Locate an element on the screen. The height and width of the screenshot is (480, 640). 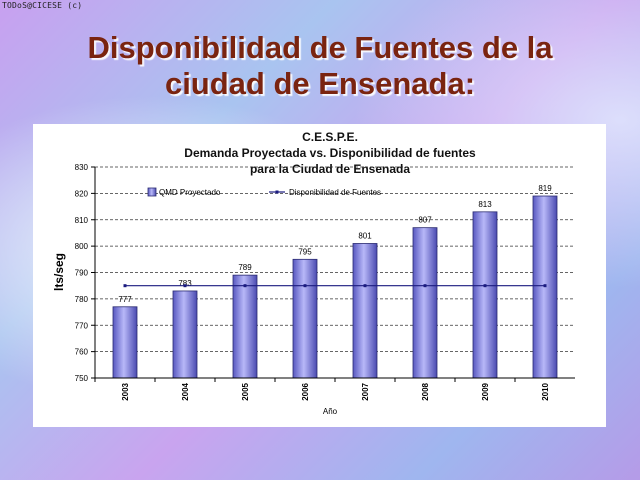
bar-2004 is located at coordinates (185, 334).